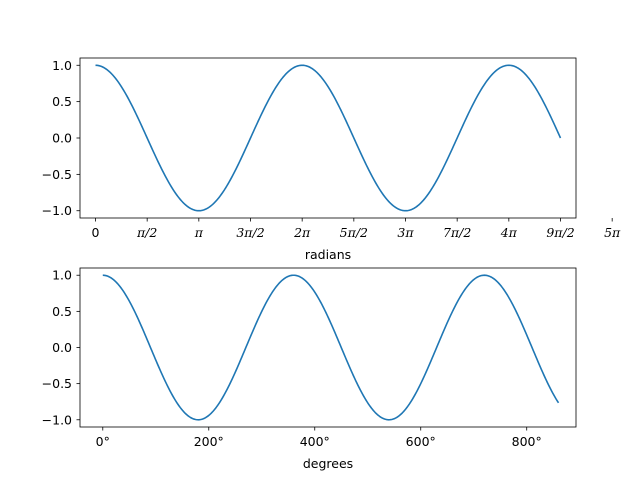 This screenshot has height=480, width=640. I want to click on bottom-x-tick-label: 800°, so click(527, 441).